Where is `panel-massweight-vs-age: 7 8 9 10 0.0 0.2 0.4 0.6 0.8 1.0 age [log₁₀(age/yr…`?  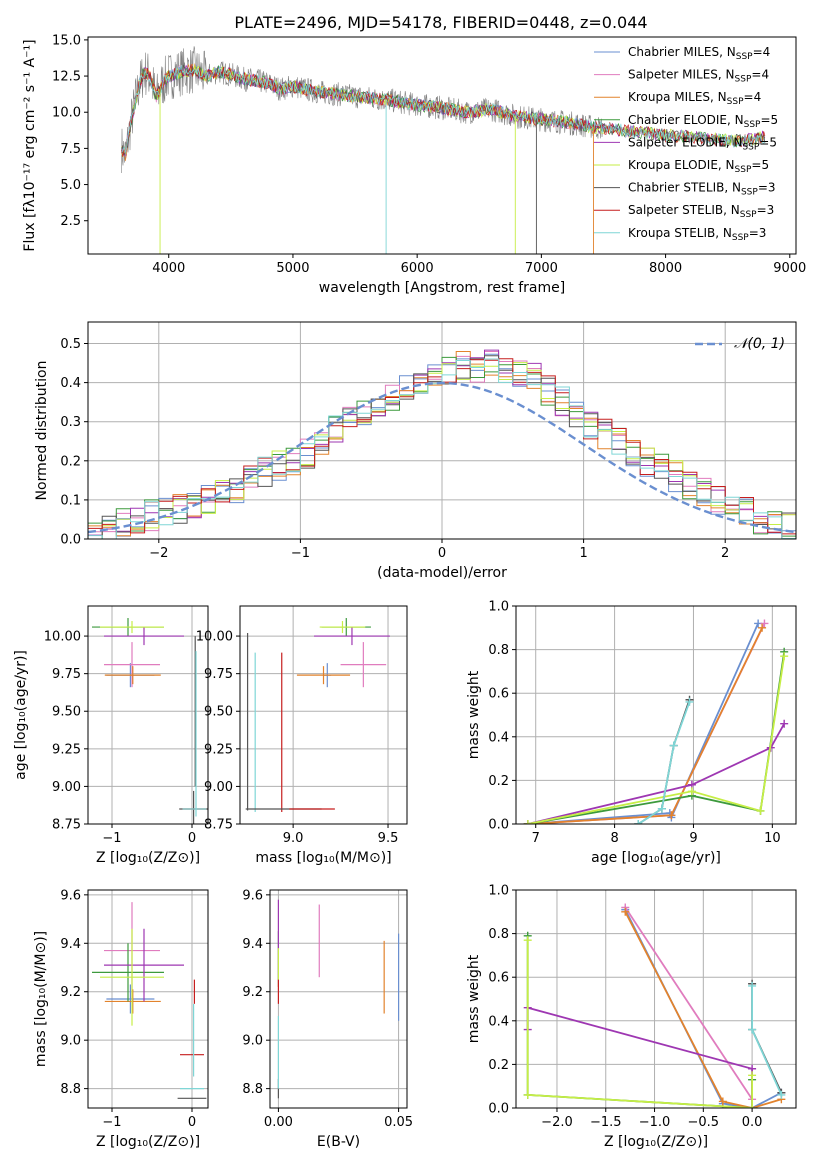 panel-massweight-vs-age: 7 8 9 10 0.0 0.2 0.4 0.6 0.8 1.0 age [log₁₀(age/yr… is located at coordinates (631, 733).